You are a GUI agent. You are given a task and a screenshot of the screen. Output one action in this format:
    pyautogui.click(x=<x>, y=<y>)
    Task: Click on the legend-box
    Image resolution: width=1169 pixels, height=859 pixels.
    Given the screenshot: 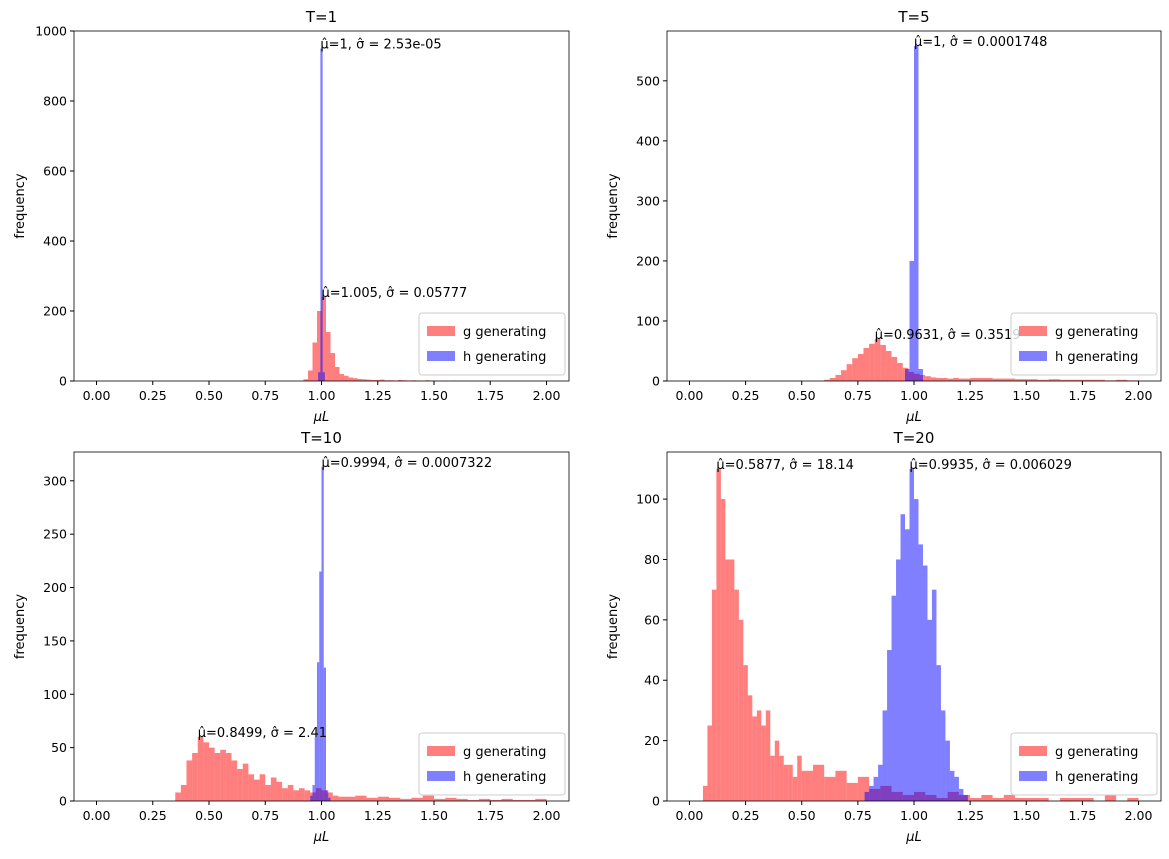 What is the action you would take?
    pyautogui.click(x=492, y=344)
    